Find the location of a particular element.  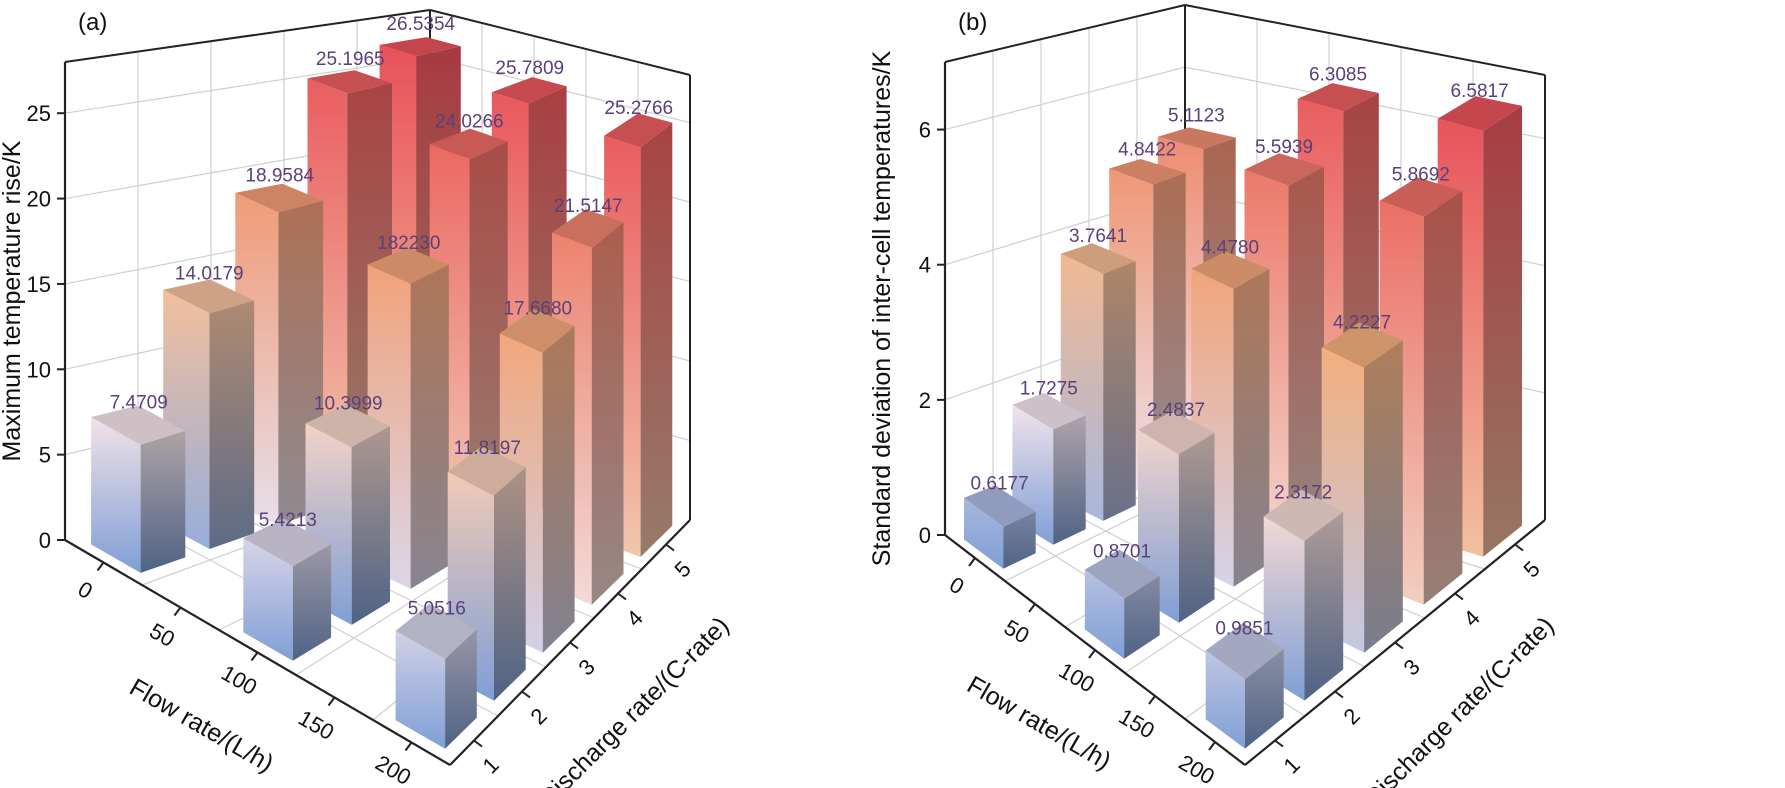

z-tick-label: 15 is located at coordinates (39, 284).